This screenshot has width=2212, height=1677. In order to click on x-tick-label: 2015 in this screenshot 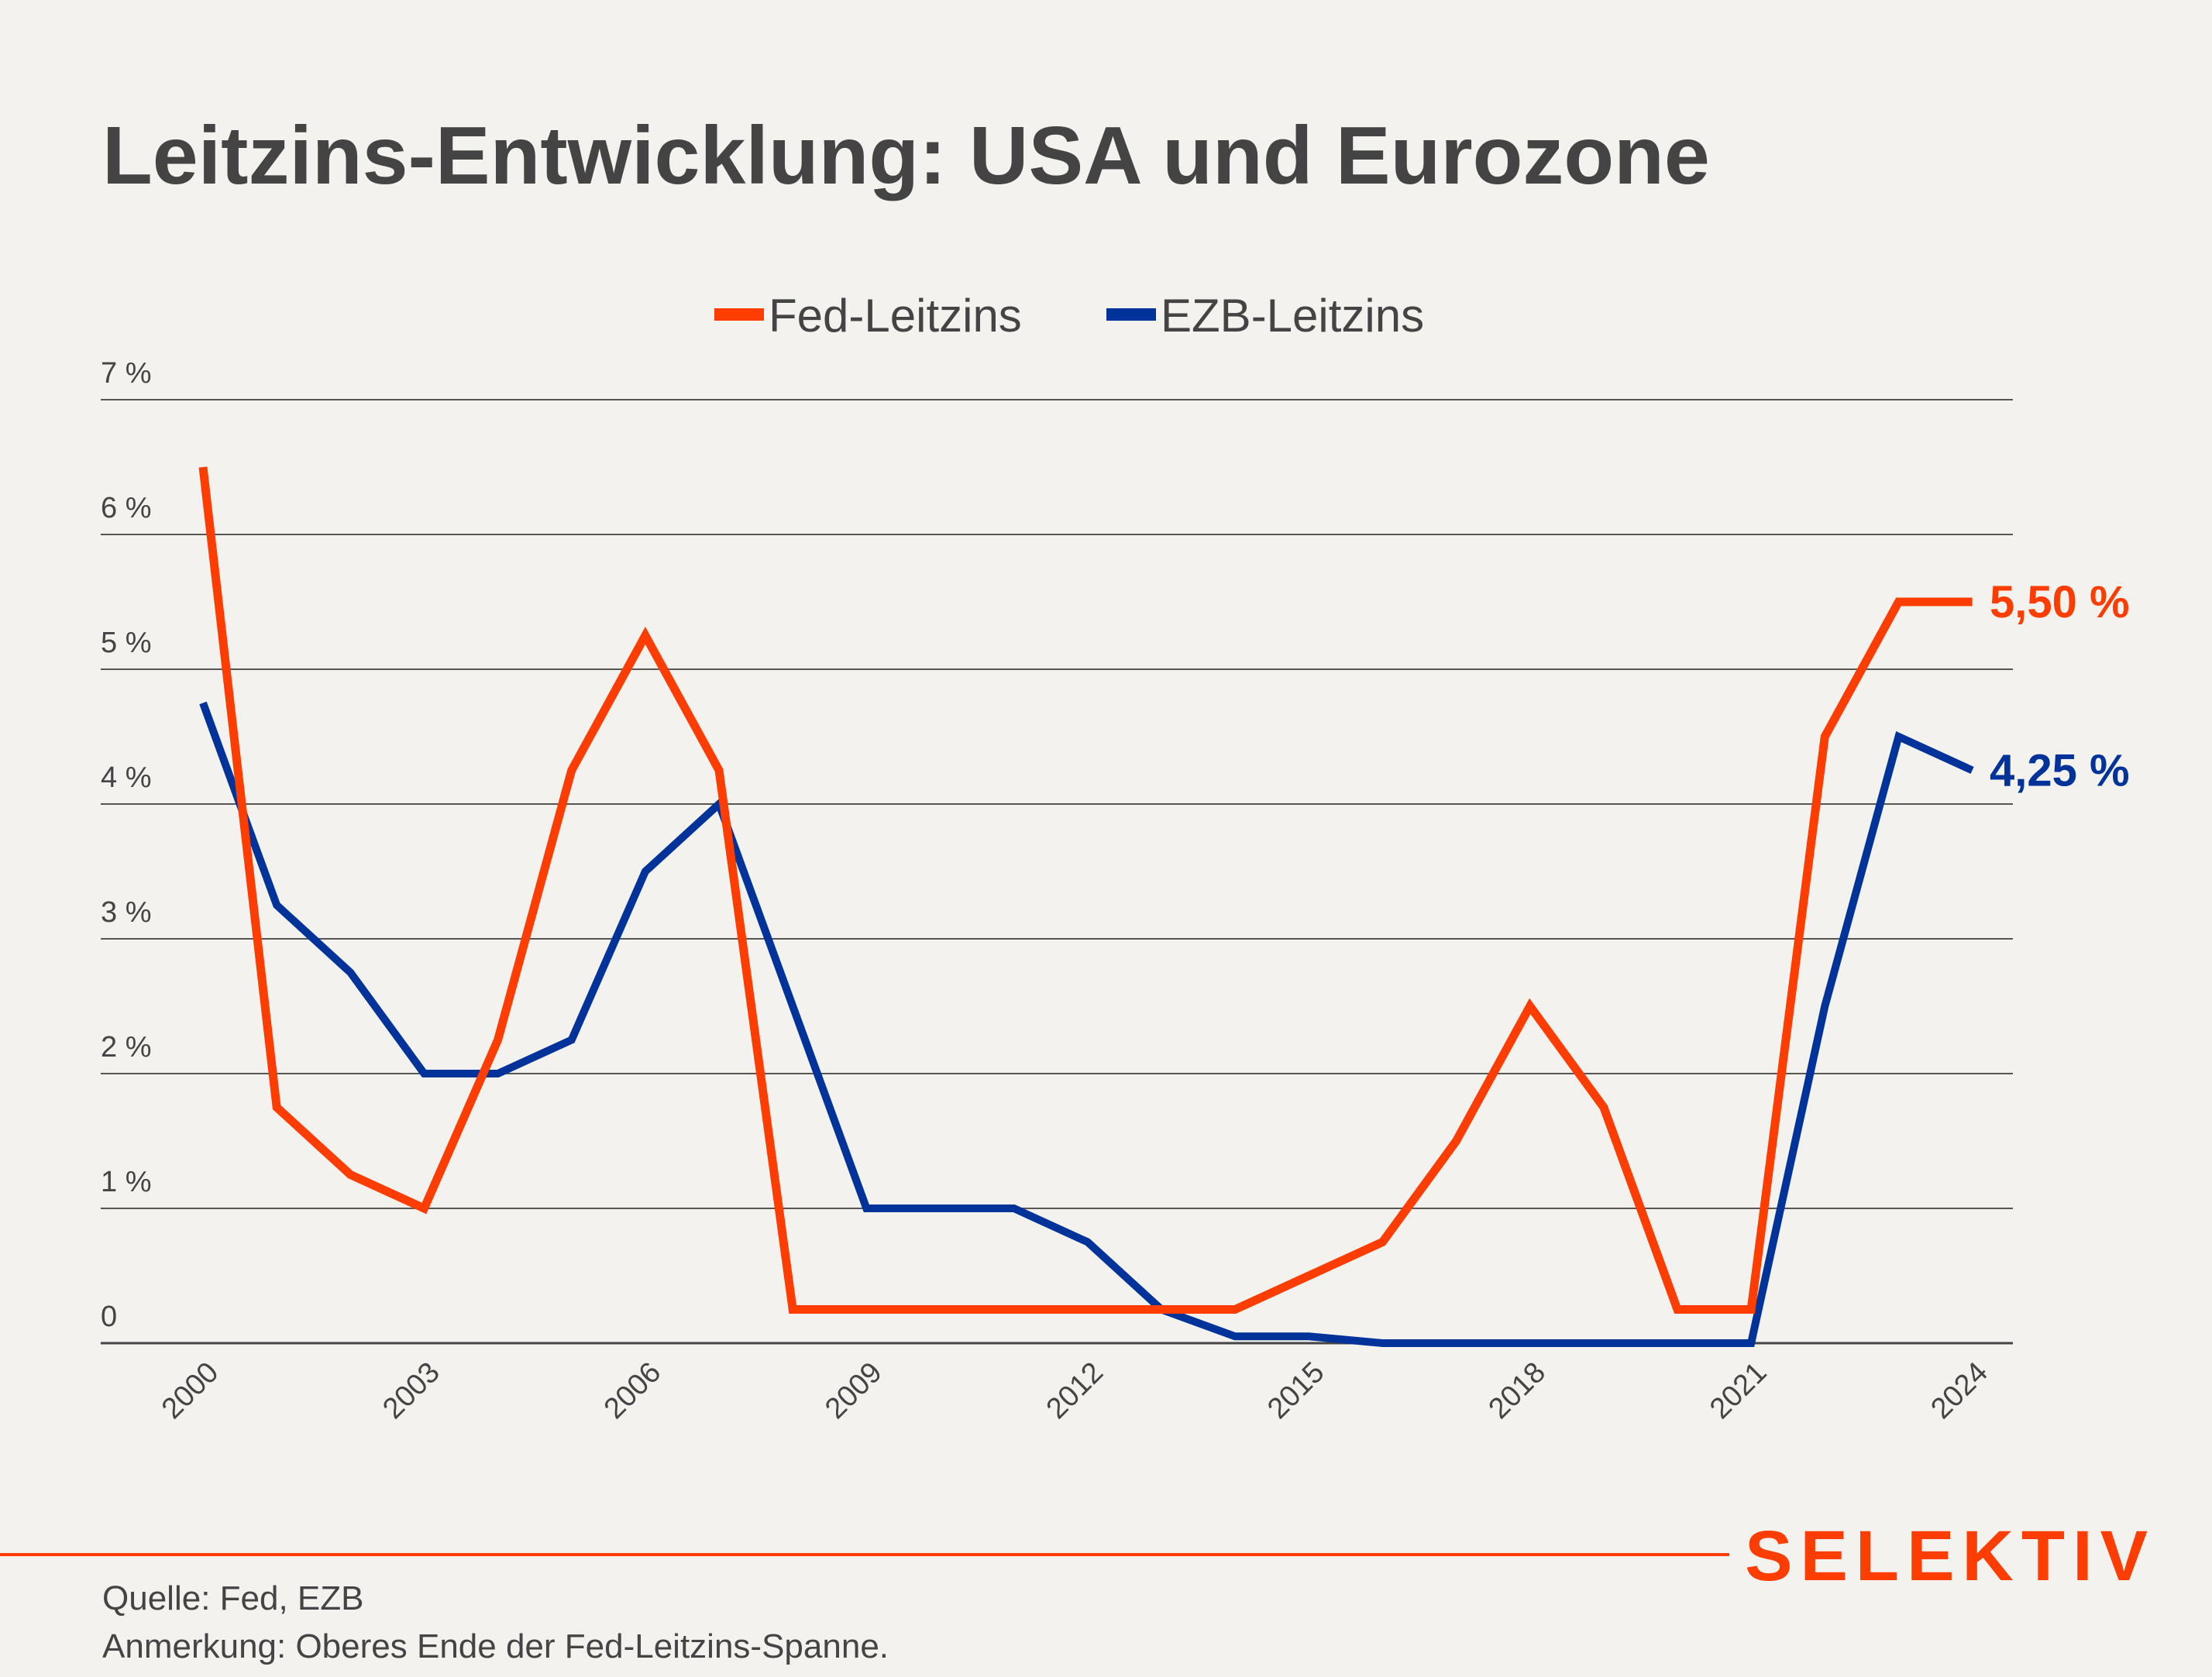, I will do `click(1295, 1390)`.